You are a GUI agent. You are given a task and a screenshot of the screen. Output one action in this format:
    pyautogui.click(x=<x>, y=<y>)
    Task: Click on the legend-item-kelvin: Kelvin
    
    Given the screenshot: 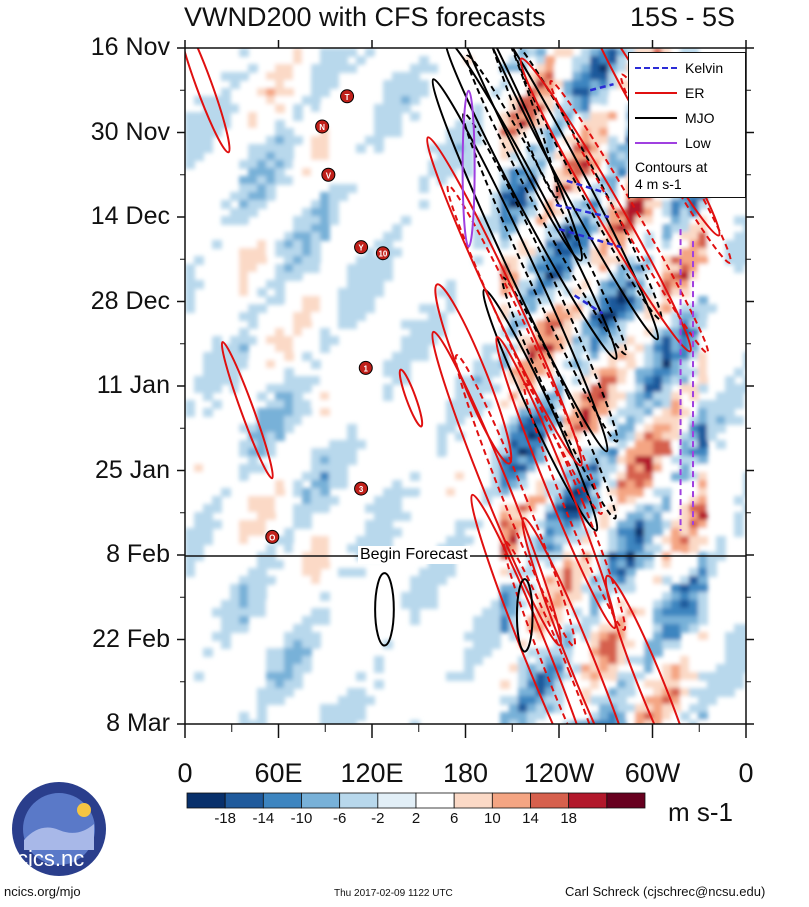 What is the action you would take?
    pyautogui.click(x=679, y=68)
    